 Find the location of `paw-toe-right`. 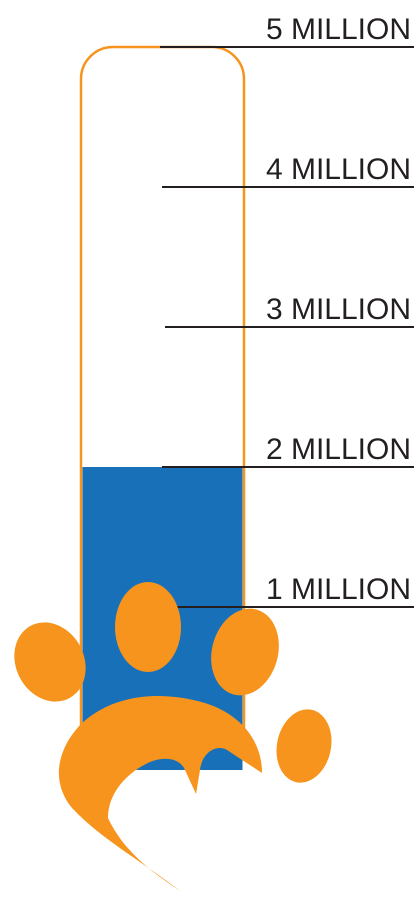

paw-toe-right is located at coordinates (245, 652).